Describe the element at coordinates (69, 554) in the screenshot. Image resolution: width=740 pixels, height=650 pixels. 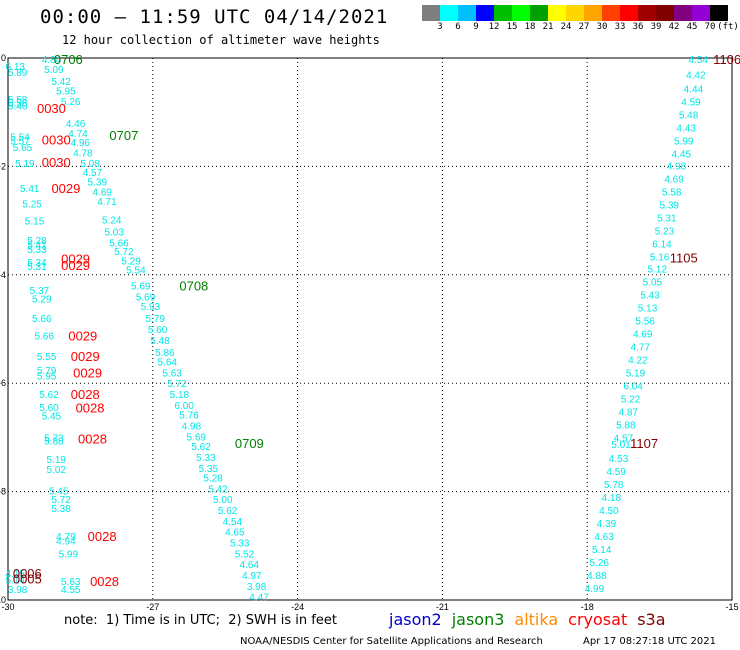
I see `wave-height-value: 5.99` at that location.